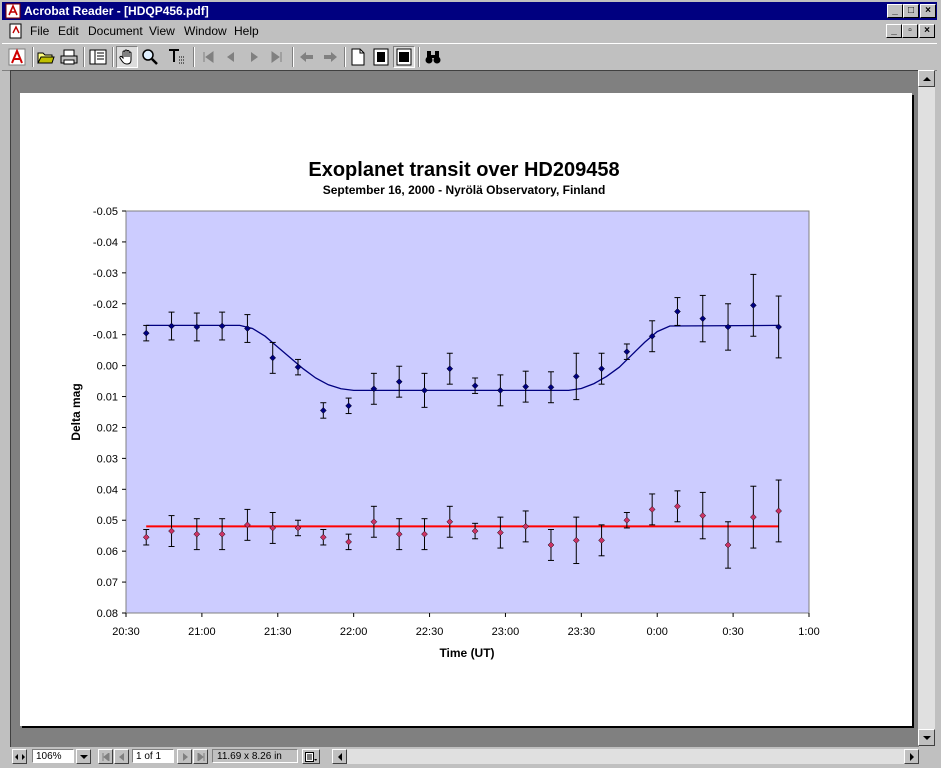 This screenshot has height=768, width=941. Describe the element at coordinates (153, 756) in the screenshot. I see `page-number-field: 1 of 1` at that location.